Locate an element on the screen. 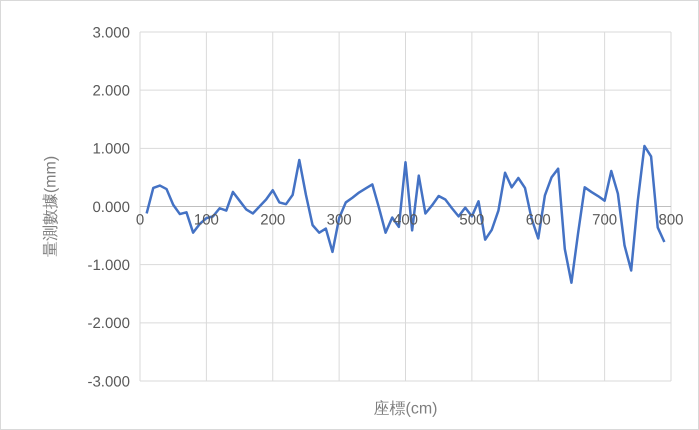  y-tick-label: -2.000 is located at coordinates (108, 323).